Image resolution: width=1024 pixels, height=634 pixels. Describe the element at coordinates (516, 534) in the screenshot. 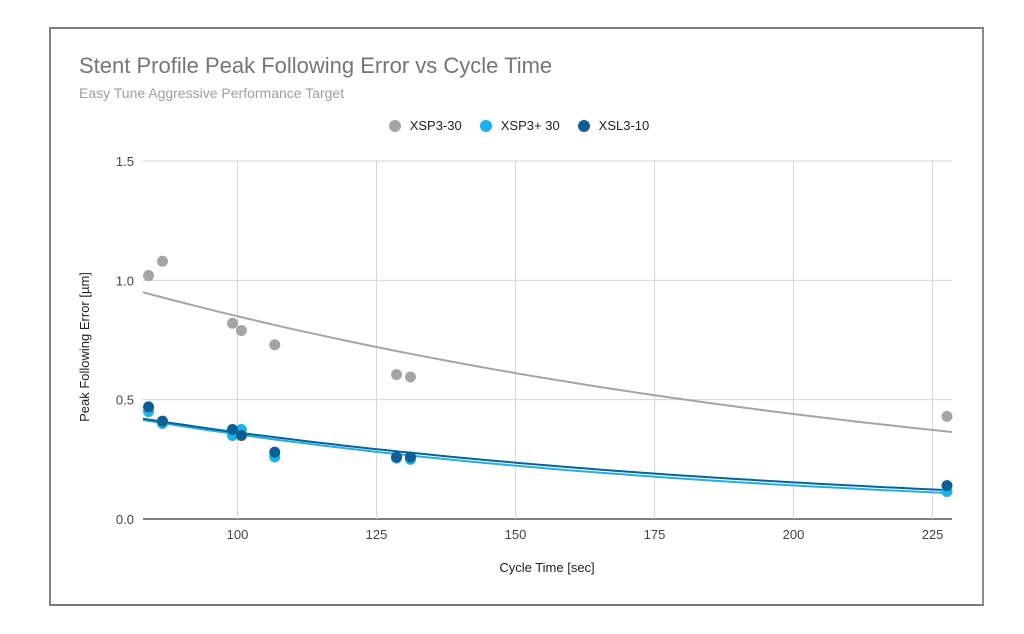

I see `x-tick-label: 150` at that location.